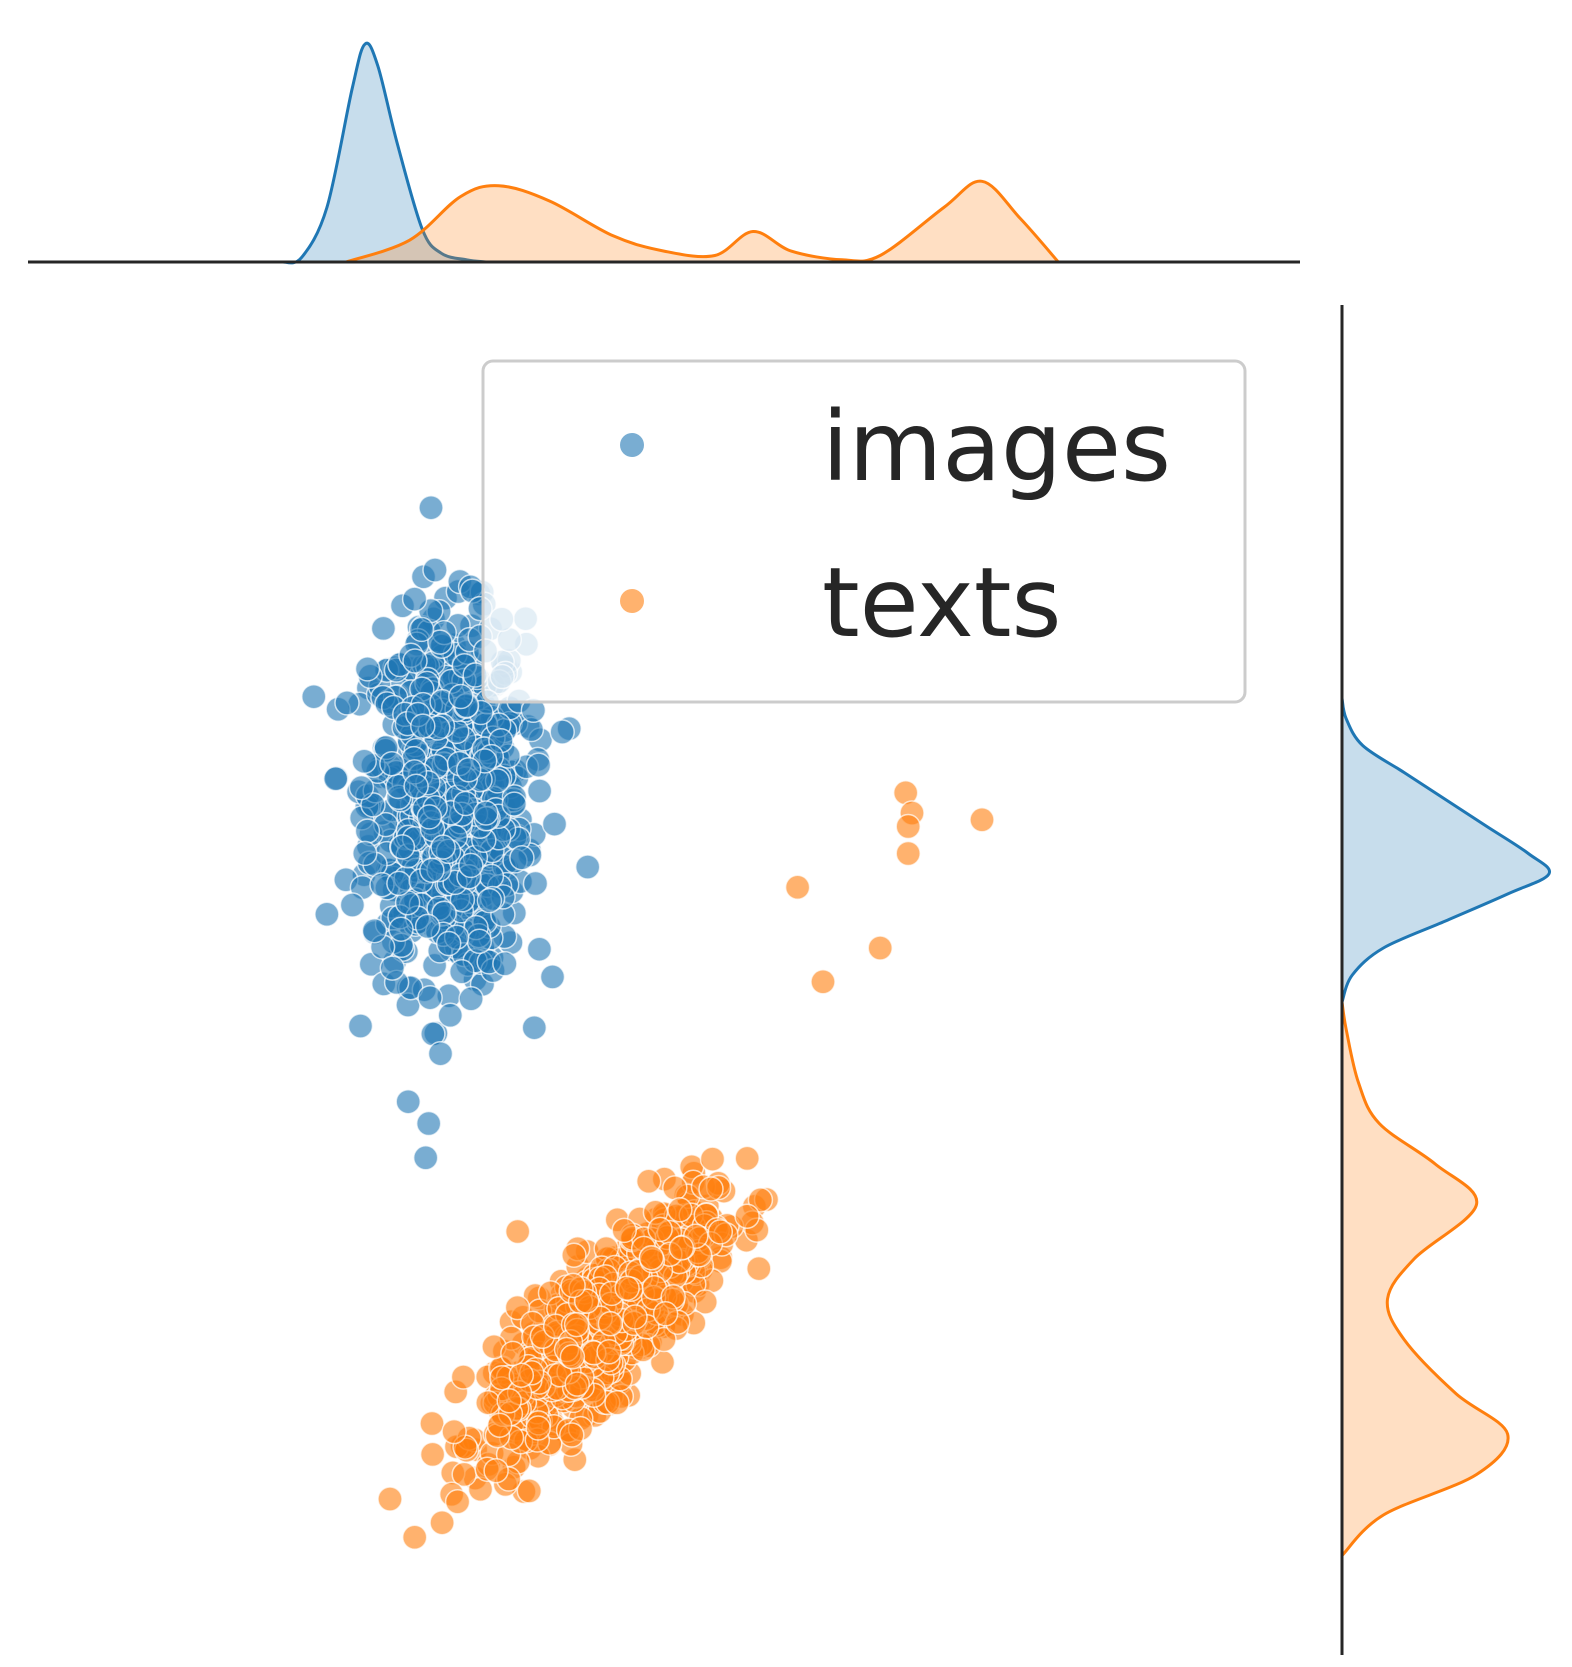 The image size is (1572, 1667). Describe the element at coordinates (671, 153) in the screenshot. I see `top-marginal-kde` at that location.